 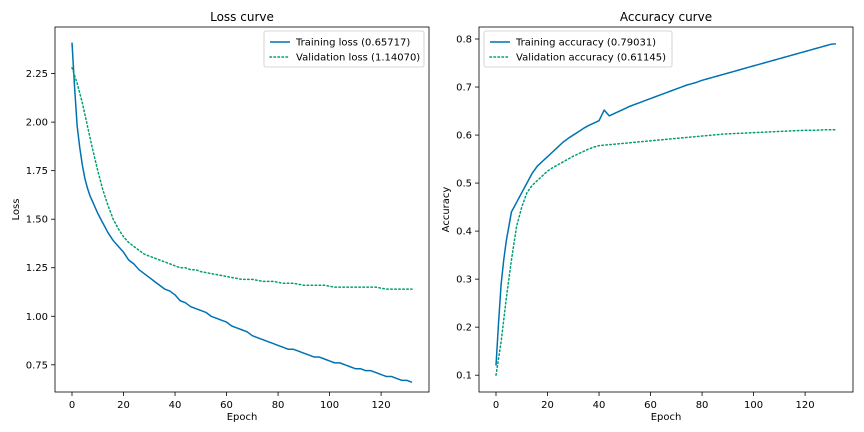 I want to click on chart-title: Loss curve, so click(x=242, y=17).